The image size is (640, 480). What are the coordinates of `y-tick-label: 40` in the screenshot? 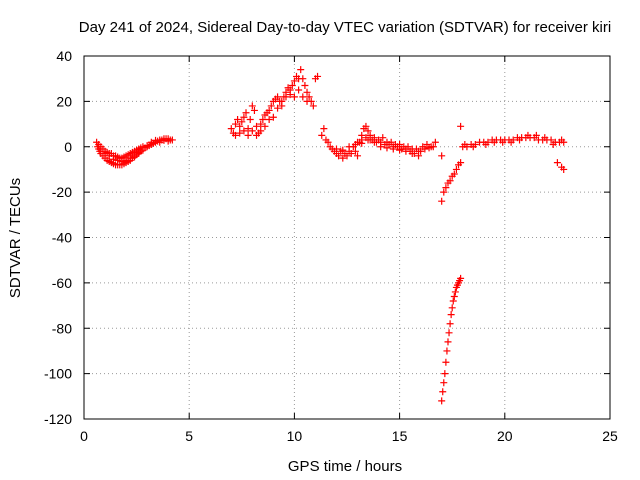 It's located at (64, 56).